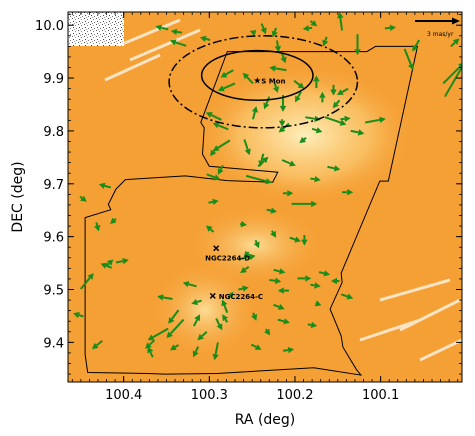  What do you see at coordinates (205, 310) in the screenshot?
I see `map-glow-south` at bounding box center [205, 310].